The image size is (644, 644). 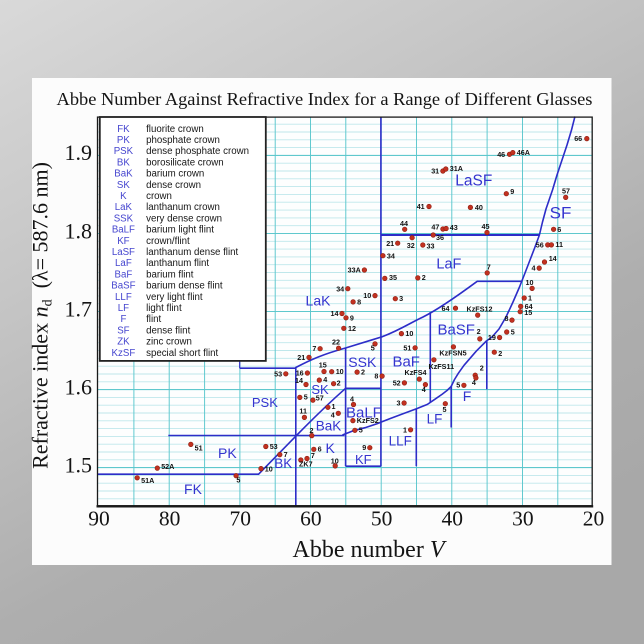 I want to click on svg-text: 56, so click(x=540, y=245).